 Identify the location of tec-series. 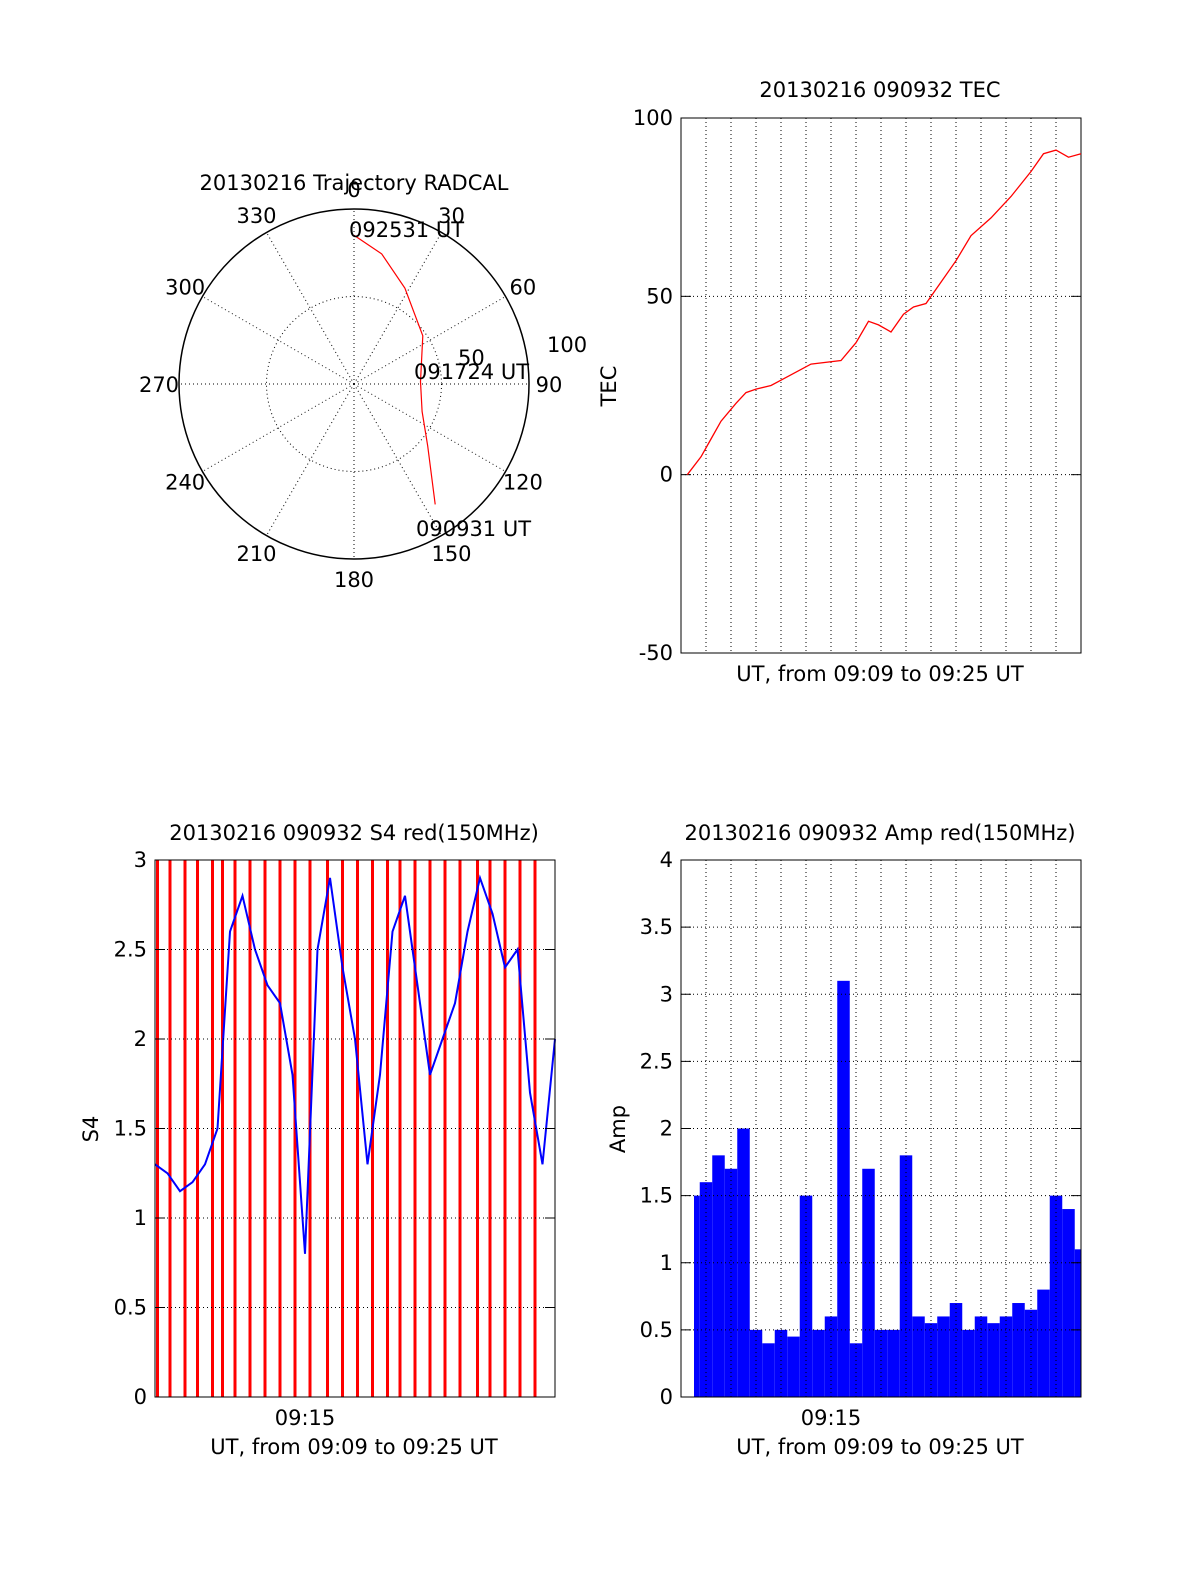
(884, 312).